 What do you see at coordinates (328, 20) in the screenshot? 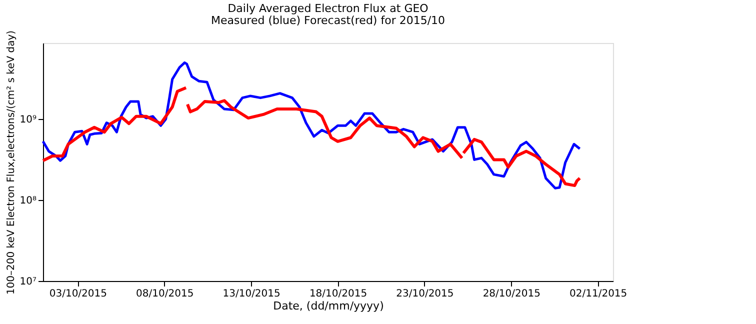
I see `chart-subtitle: Measured (blue) Forecast(red) for 2015/10` at bounding box center [328, 20].